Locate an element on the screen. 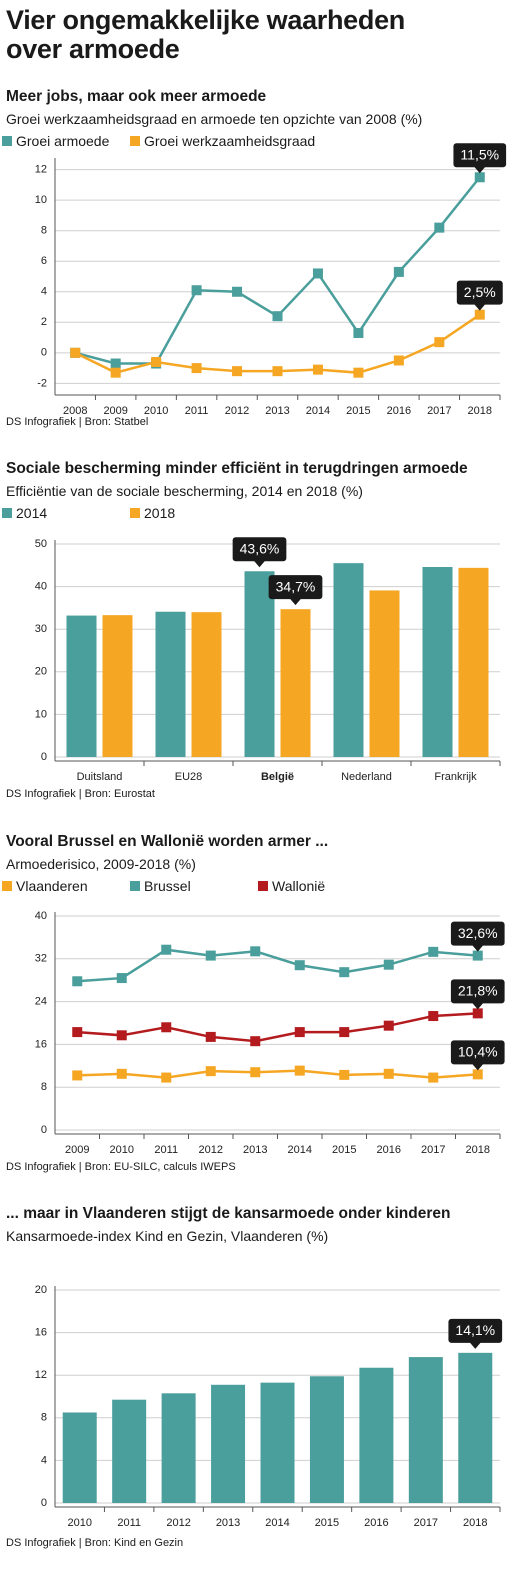 This screenshot has height=1572, width=512. callout: 10,4% is located at coordinates (477, 1055).